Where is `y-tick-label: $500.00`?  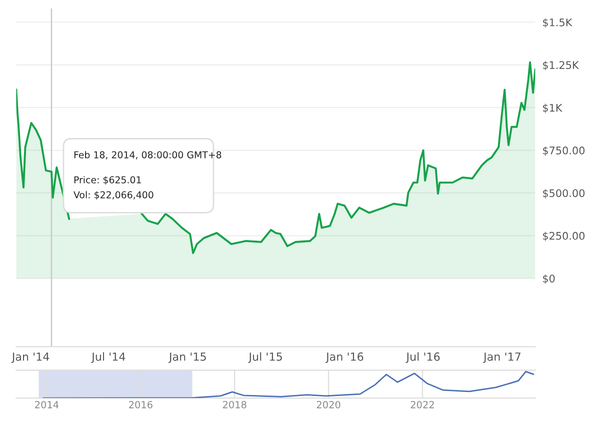 y-tick-label: $500.00 is located at coordinates (564, 193).